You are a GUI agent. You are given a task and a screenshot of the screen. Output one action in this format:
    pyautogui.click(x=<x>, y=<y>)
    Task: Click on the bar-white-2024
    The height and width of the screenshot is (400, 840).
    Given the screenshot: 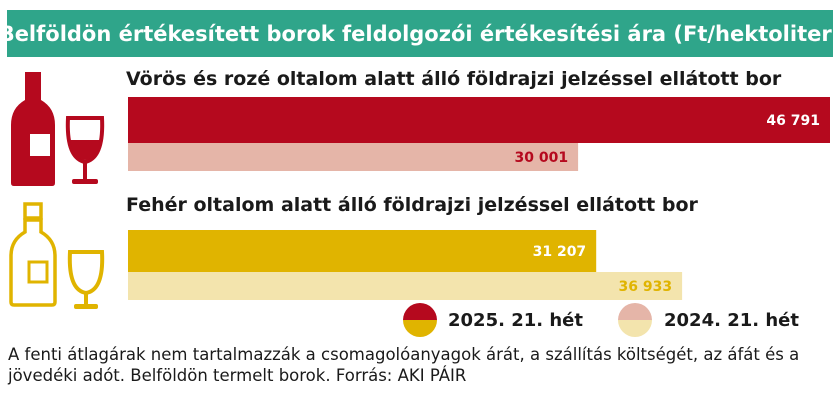 What is the action you would take?
    pyautogui.click(x=405, y=286)
    